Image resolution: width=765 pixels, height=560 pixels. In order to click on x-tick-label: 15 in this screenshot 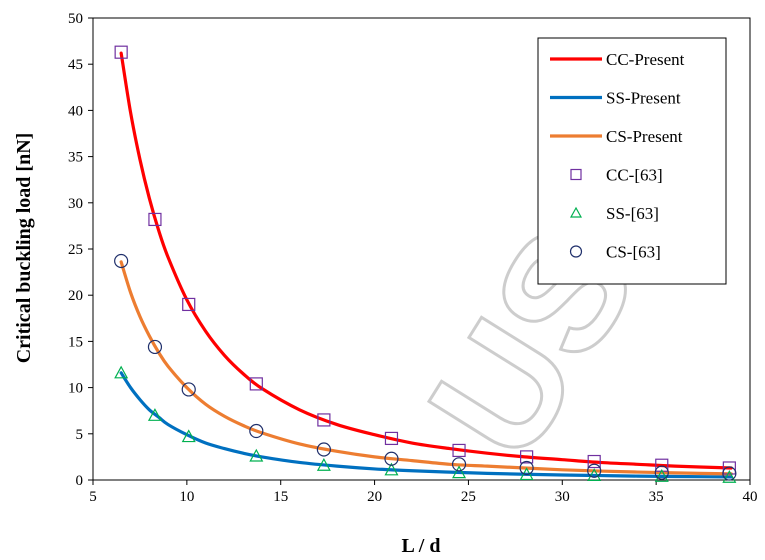, I will do `click(280, 497)`.